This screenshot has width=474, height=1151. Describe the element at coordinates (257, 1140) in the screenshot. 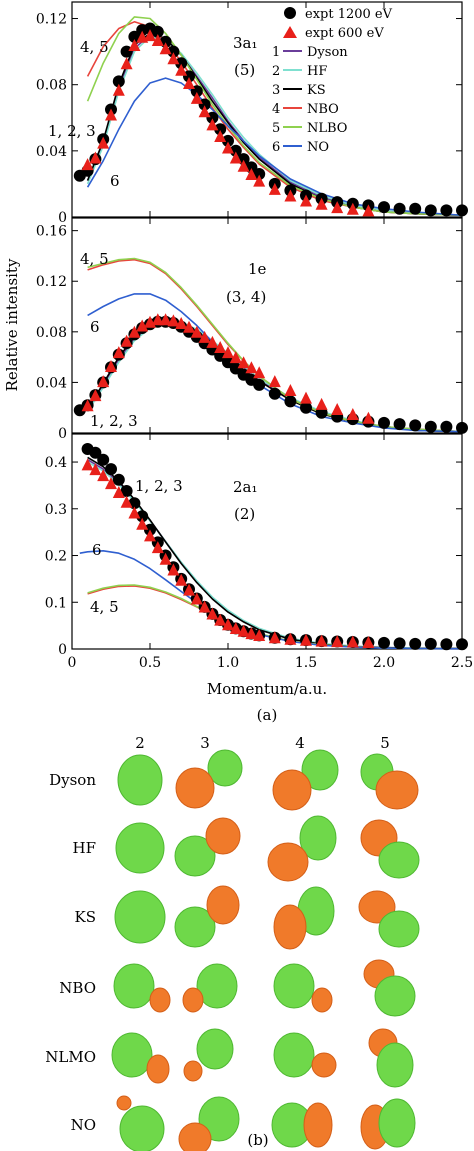

I see `caption-b: (b)` at that location.